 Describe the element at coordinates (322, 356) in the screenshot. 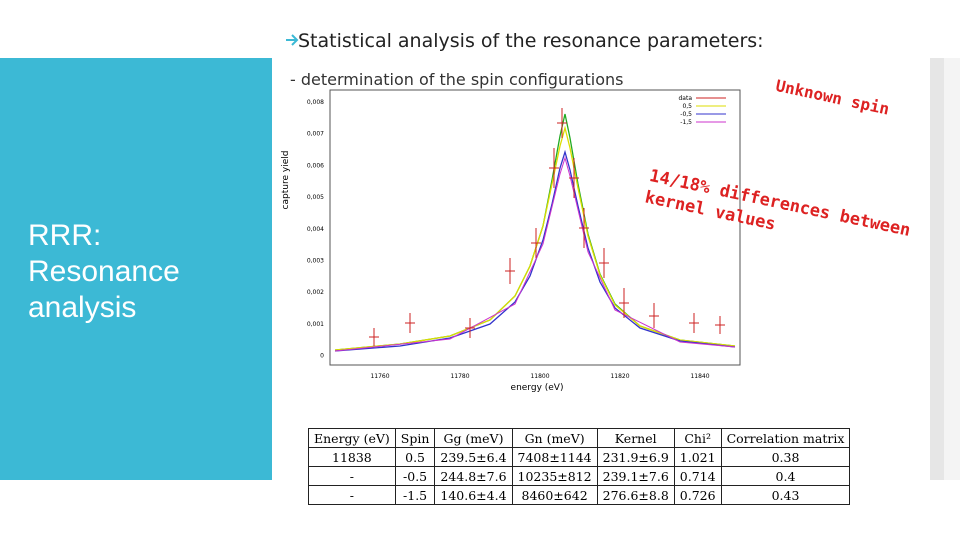

I see `y-tick-label: 0` at that location.